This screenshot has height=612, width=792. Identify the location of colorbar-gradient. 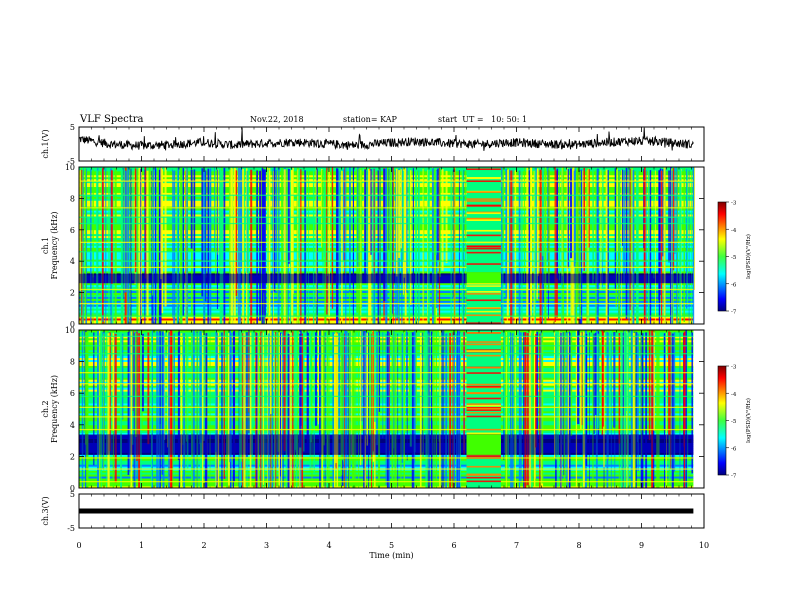
(722, 256).